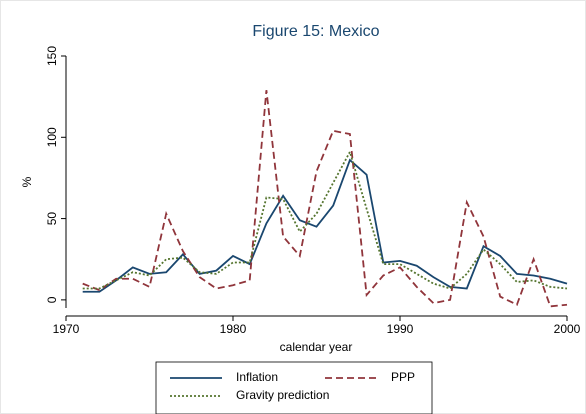 The width and height of the screenshot is (586, 414). What do you see at coordinates (52, 219) in the screenshot?
I see `y-tick-label: 50` at bounding box center [52, 219].